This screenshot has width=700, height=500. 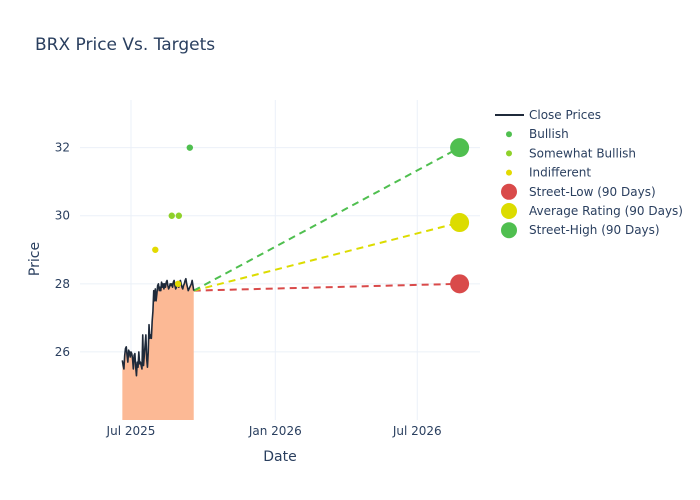 What do you see at coordinates (592, 192) in the screenshot?
I see `legend-label: Street-Low (90 Days)` at bounding box center [592, 192].